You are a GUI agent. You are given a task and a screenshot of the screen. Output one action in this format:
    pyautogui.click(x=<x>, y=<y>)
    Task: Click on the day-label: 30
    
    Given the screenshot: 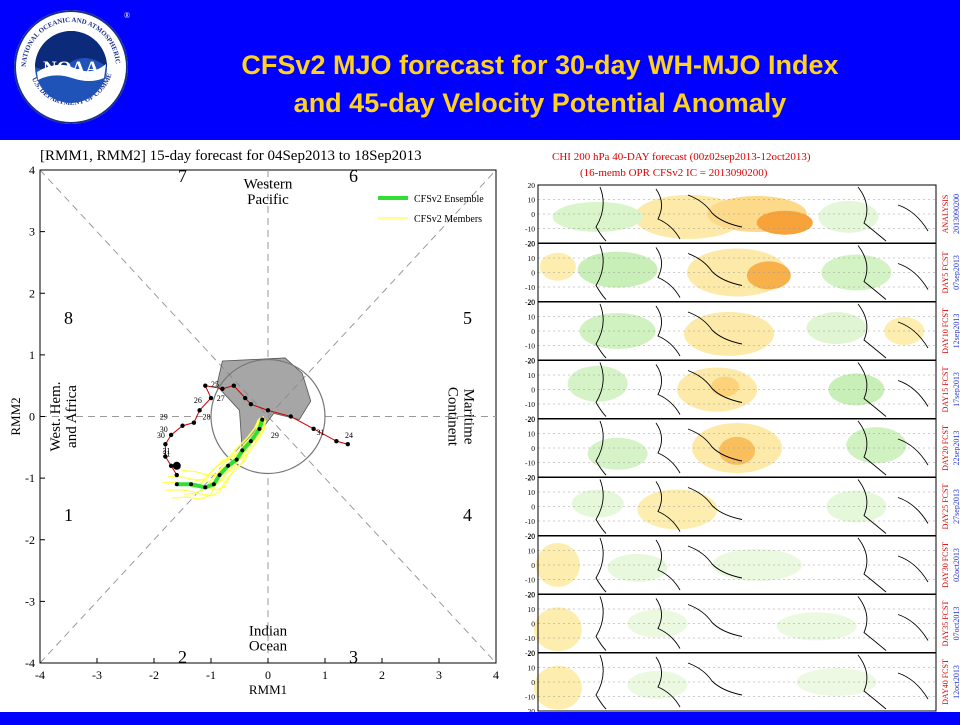 What is the action you would take?
    pyautogui.click(x=164, y=429)
    